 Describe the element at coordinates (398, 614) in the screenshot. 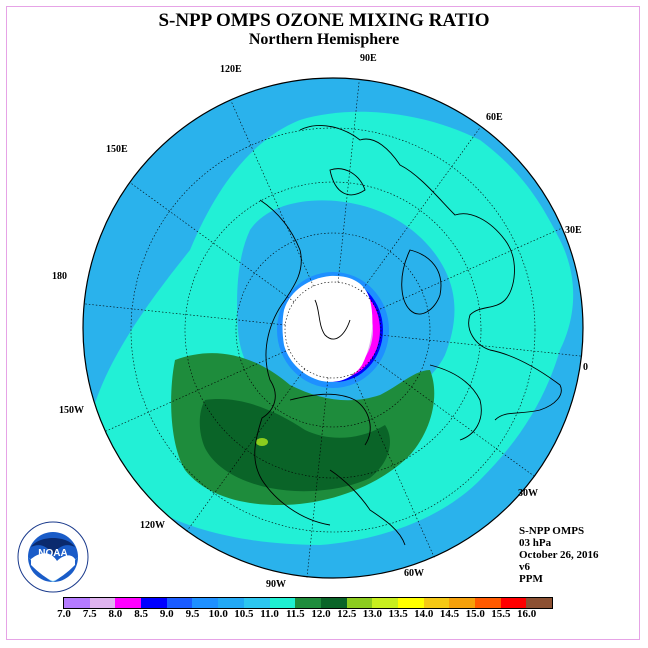

I see `color-scale-tick-label: 13.5` at that location.